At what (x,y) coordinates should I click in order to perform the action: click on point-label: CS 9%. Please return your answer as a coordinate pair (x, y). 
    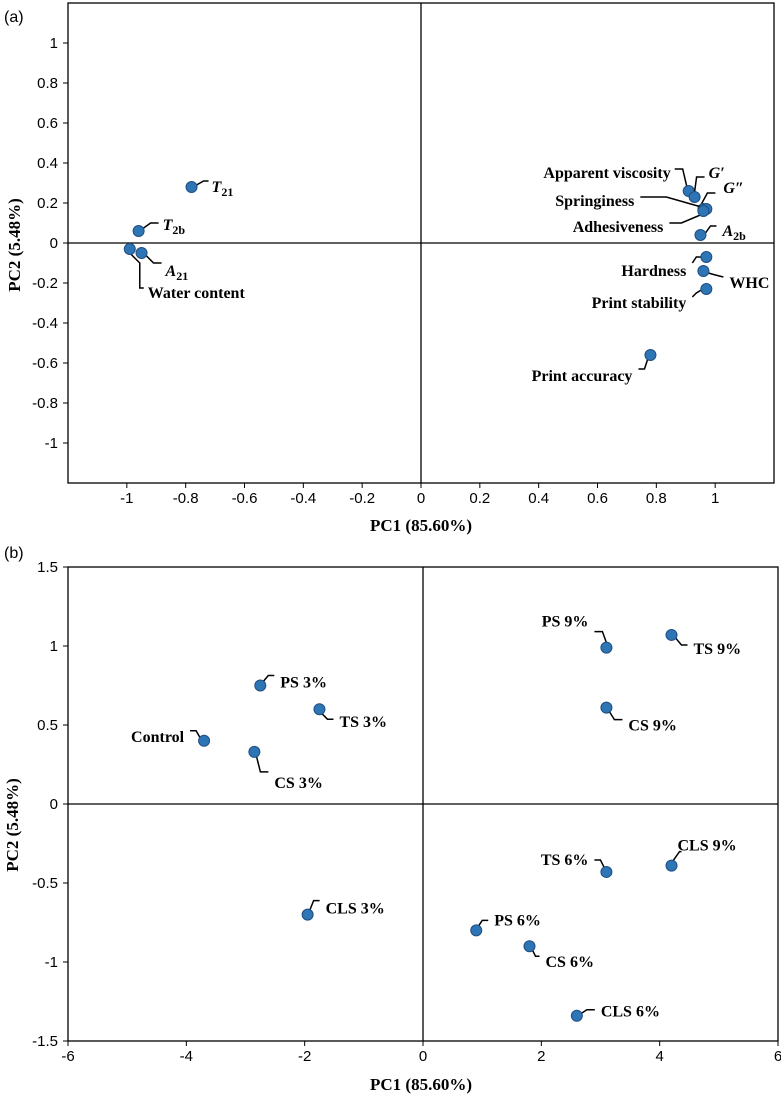
    Looking at the image, I should click on (652, 726).